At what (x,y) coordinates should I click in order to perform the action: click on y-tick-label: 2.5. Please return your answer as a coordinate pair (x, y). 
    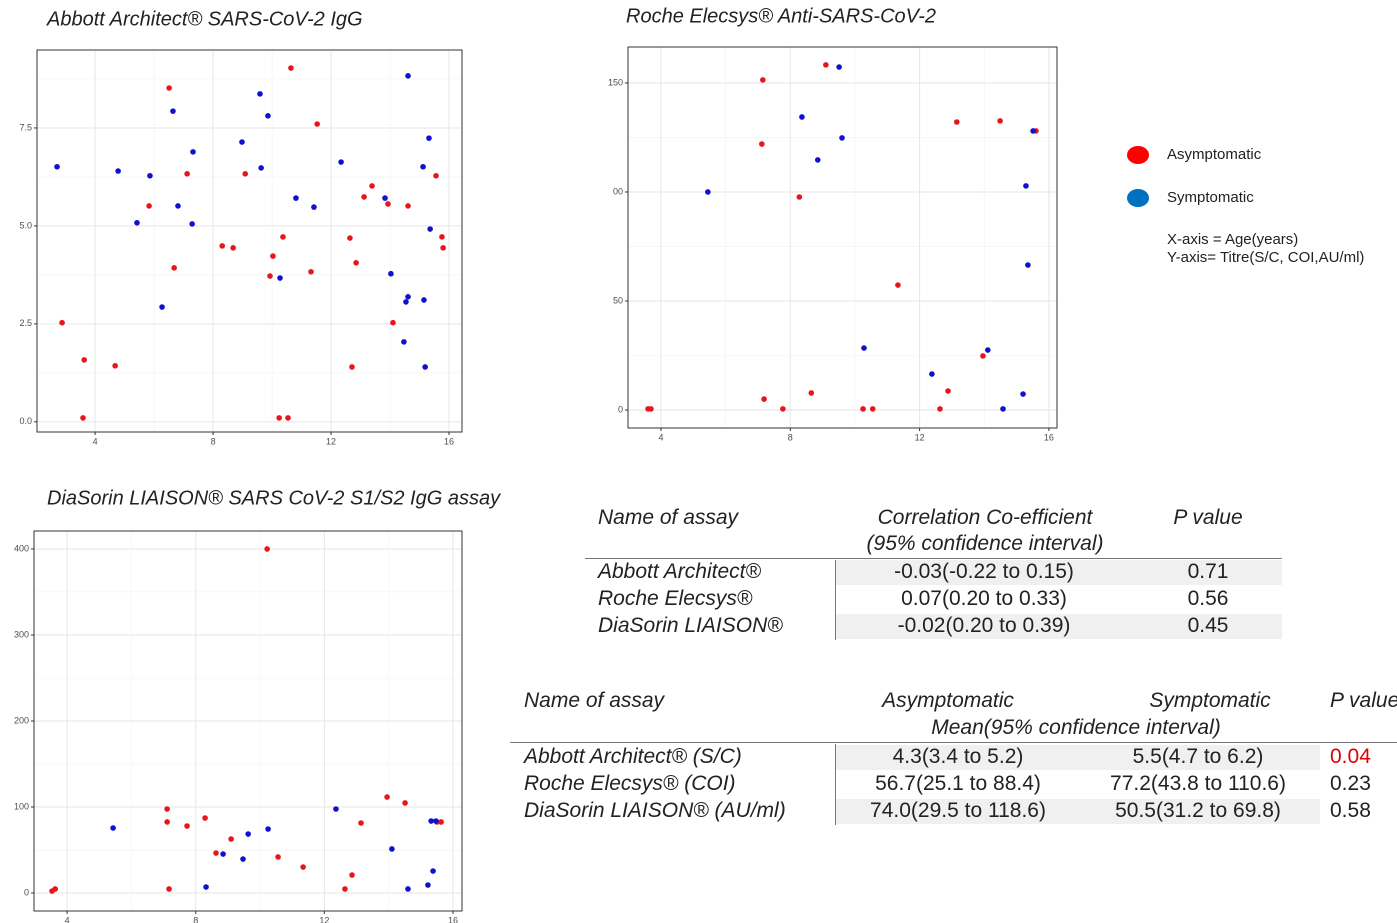
    Looking at the image, I should click on (25, 323).